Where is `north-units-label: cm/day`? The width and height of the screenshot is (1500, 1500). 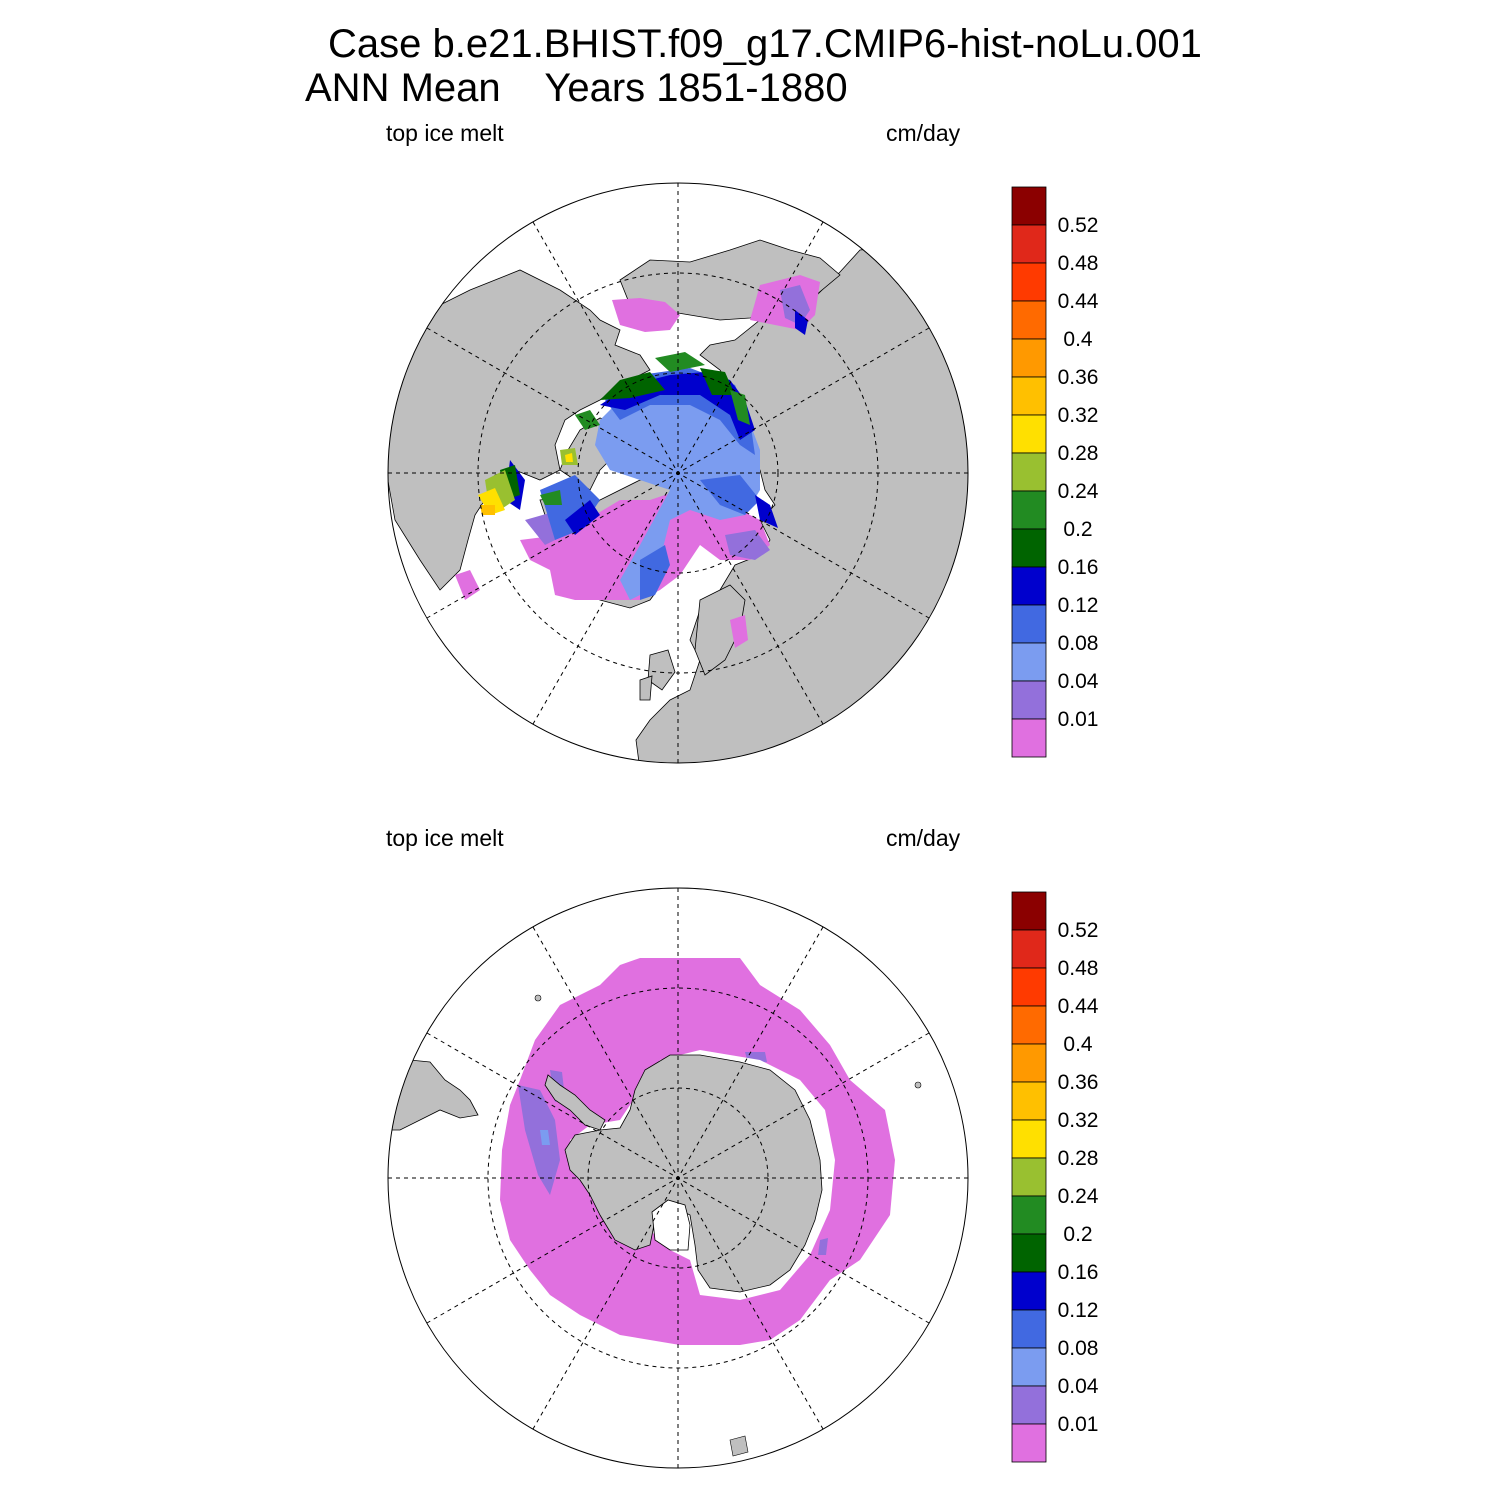 north-units-label: cm/day is located at coordinates (923, 133).